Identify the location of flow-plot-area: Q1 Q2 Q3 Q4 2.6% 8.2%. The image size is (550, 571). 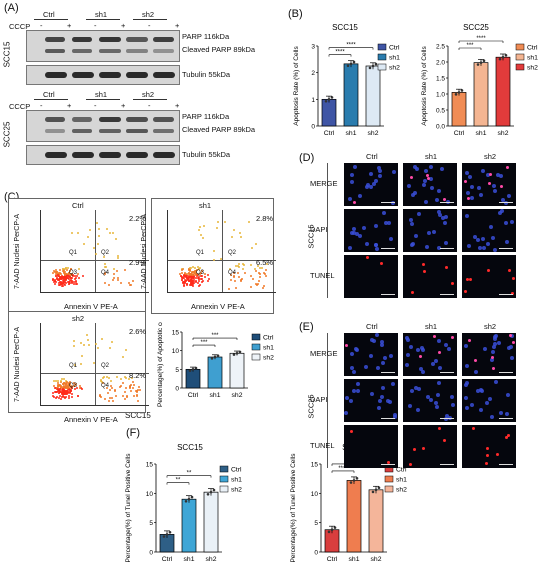
(94, 364).